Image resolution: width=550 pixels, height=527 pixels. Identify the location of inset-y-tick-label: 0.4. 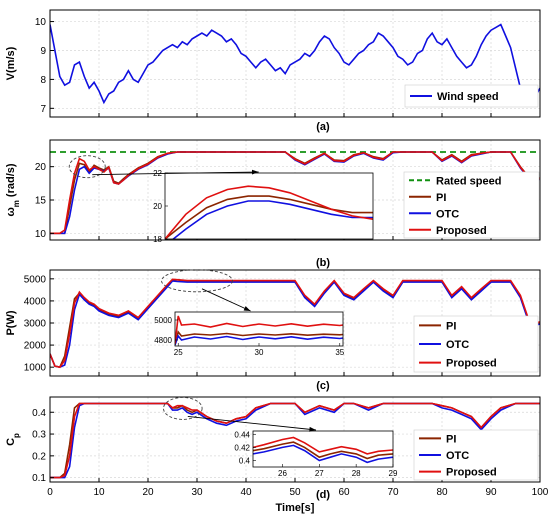
(245, 460).